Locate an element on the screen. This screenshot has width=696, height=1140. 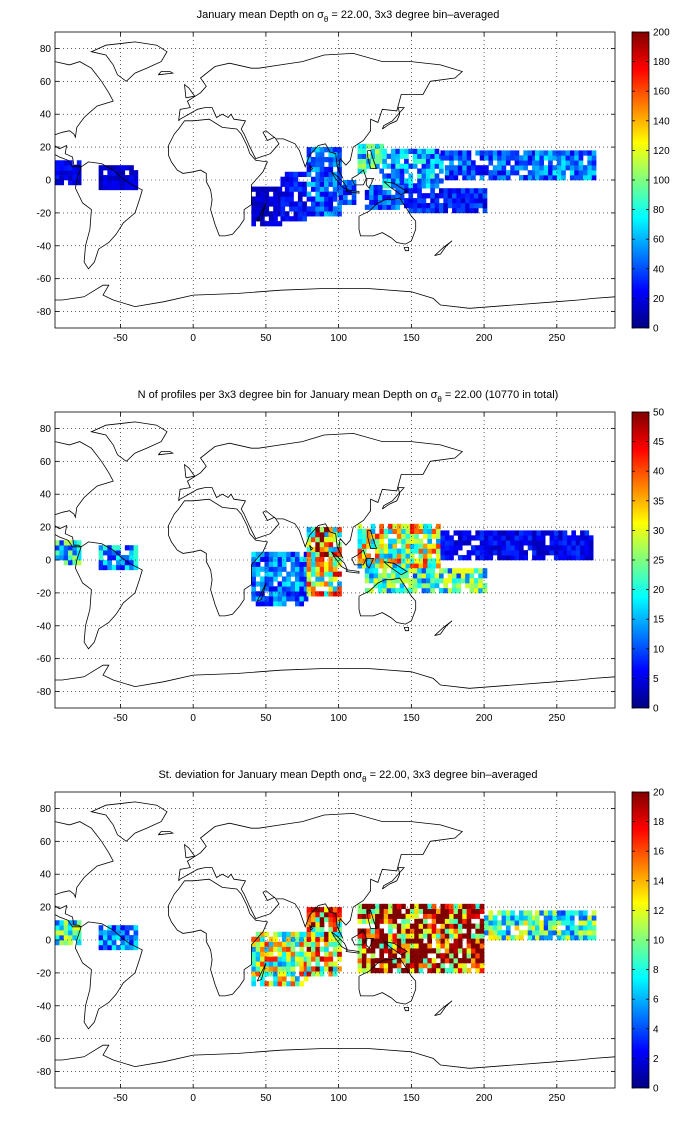
x-tick-label: -50 is located at coordinates (120, 1098).